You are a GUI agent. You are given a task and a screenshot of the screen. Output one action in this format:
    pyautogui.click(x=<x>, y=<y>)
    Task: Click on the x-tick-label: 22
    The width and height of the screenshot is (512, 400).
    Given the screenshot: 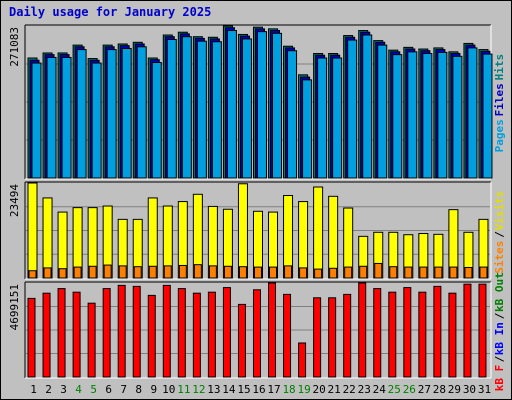 What is the action you would take?
    pyautogui.click(x=349, y=389)
    